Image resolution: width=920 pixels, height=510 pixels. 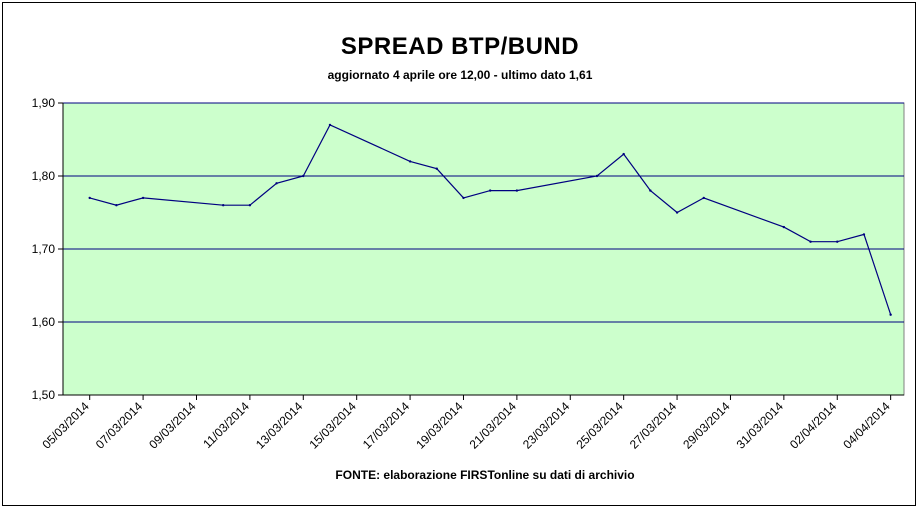 What do you see at coordinates (332, 425) in the screenshot?
I see `x-tick-label: 15/03/2014` at bounding box center [332, 425].